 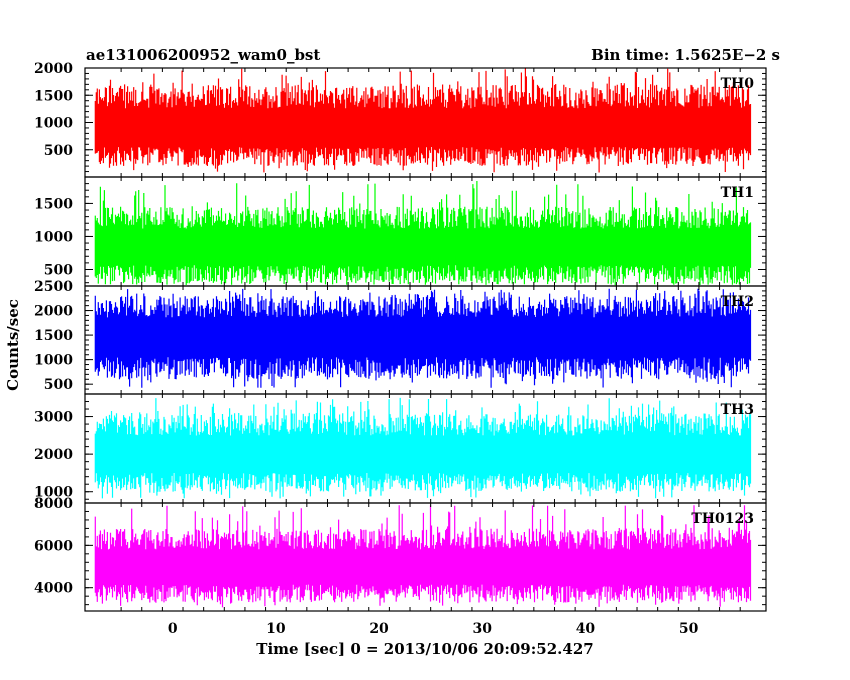 I want to click on panel-label-th2: TH2, so click(x=737, y=302).